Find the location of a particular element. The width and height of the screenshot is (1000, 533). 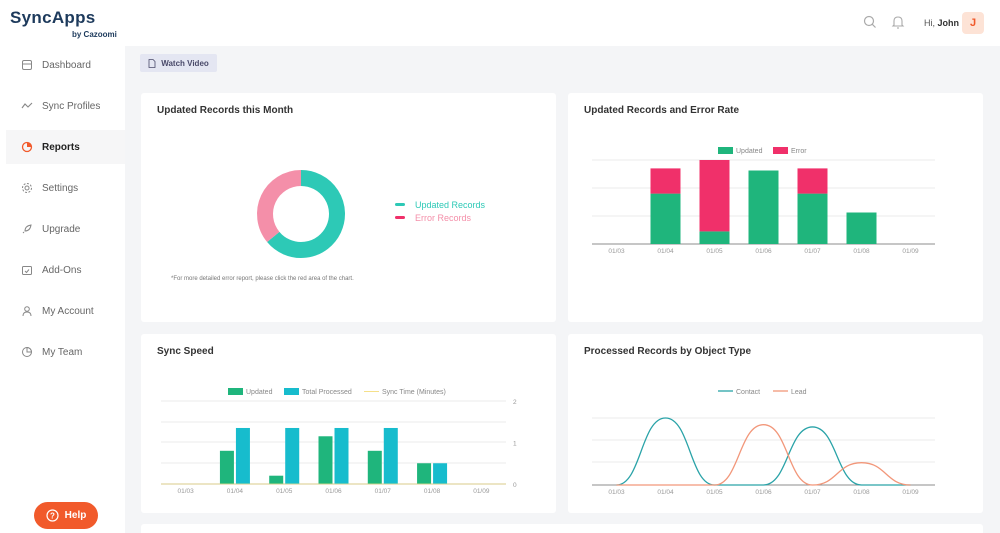

sidebar-item-label: Settings is located at coordinates (60, 188).